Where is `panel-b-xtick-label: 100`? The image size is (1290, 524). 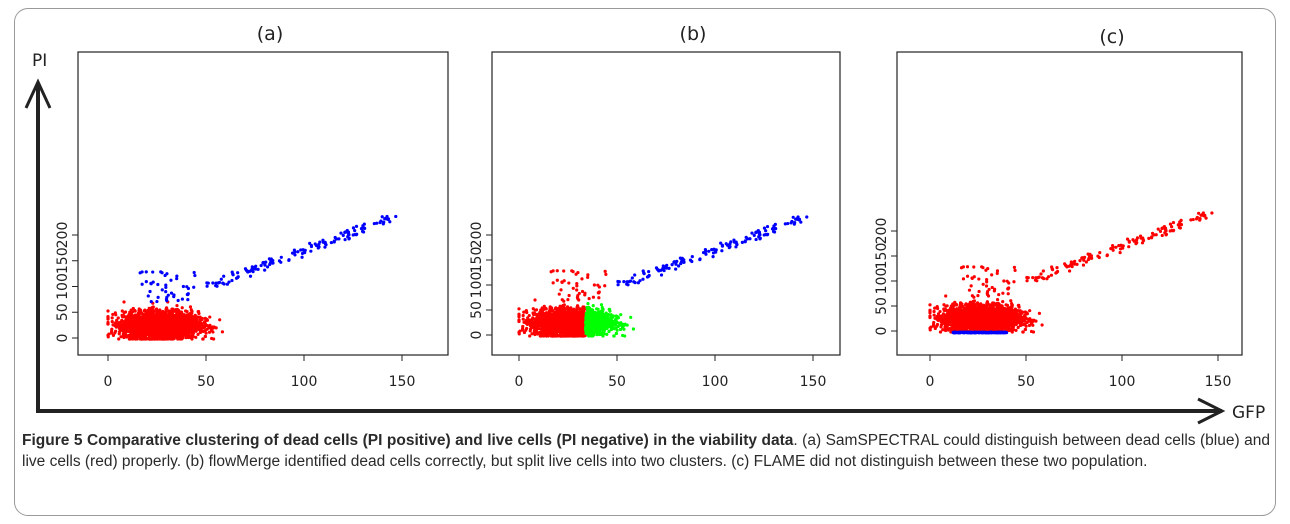 panel-b-xtick-label: 100 is located at coordinates (715, 382).